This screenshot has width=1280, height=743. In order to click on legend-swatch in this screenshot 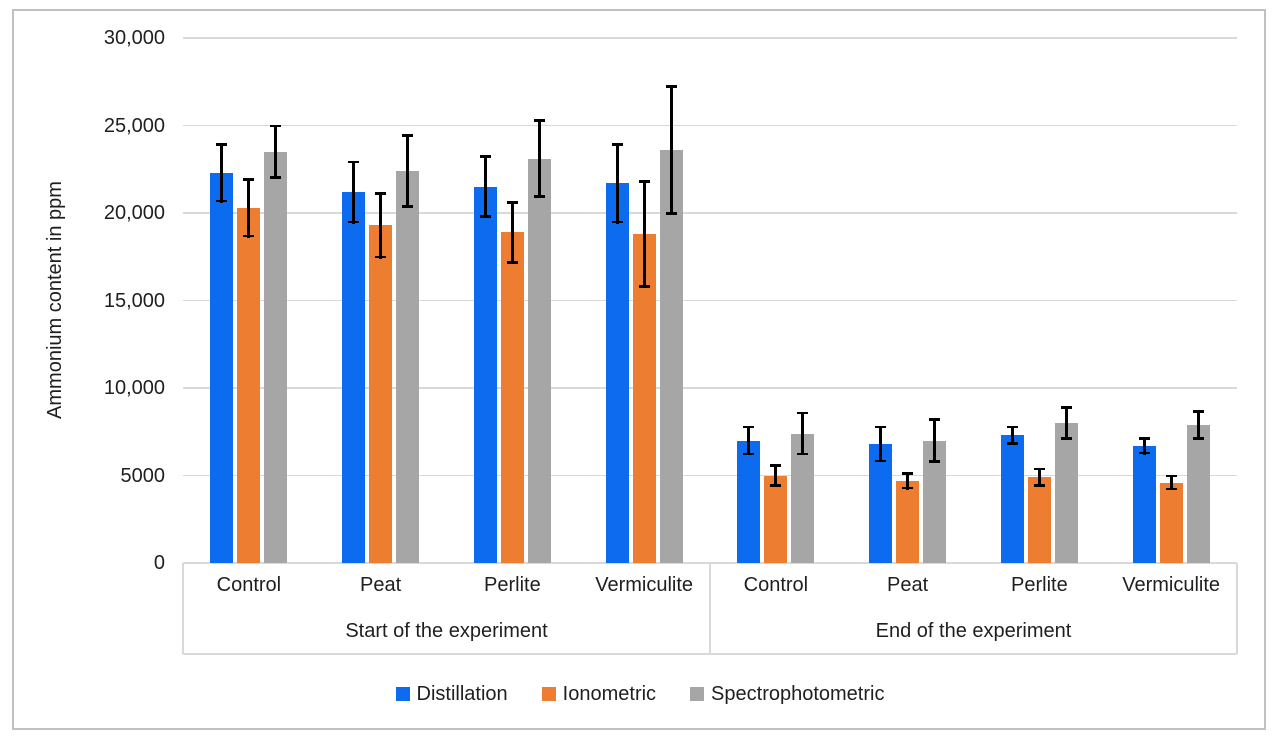, I will do `click(697, 694)`.